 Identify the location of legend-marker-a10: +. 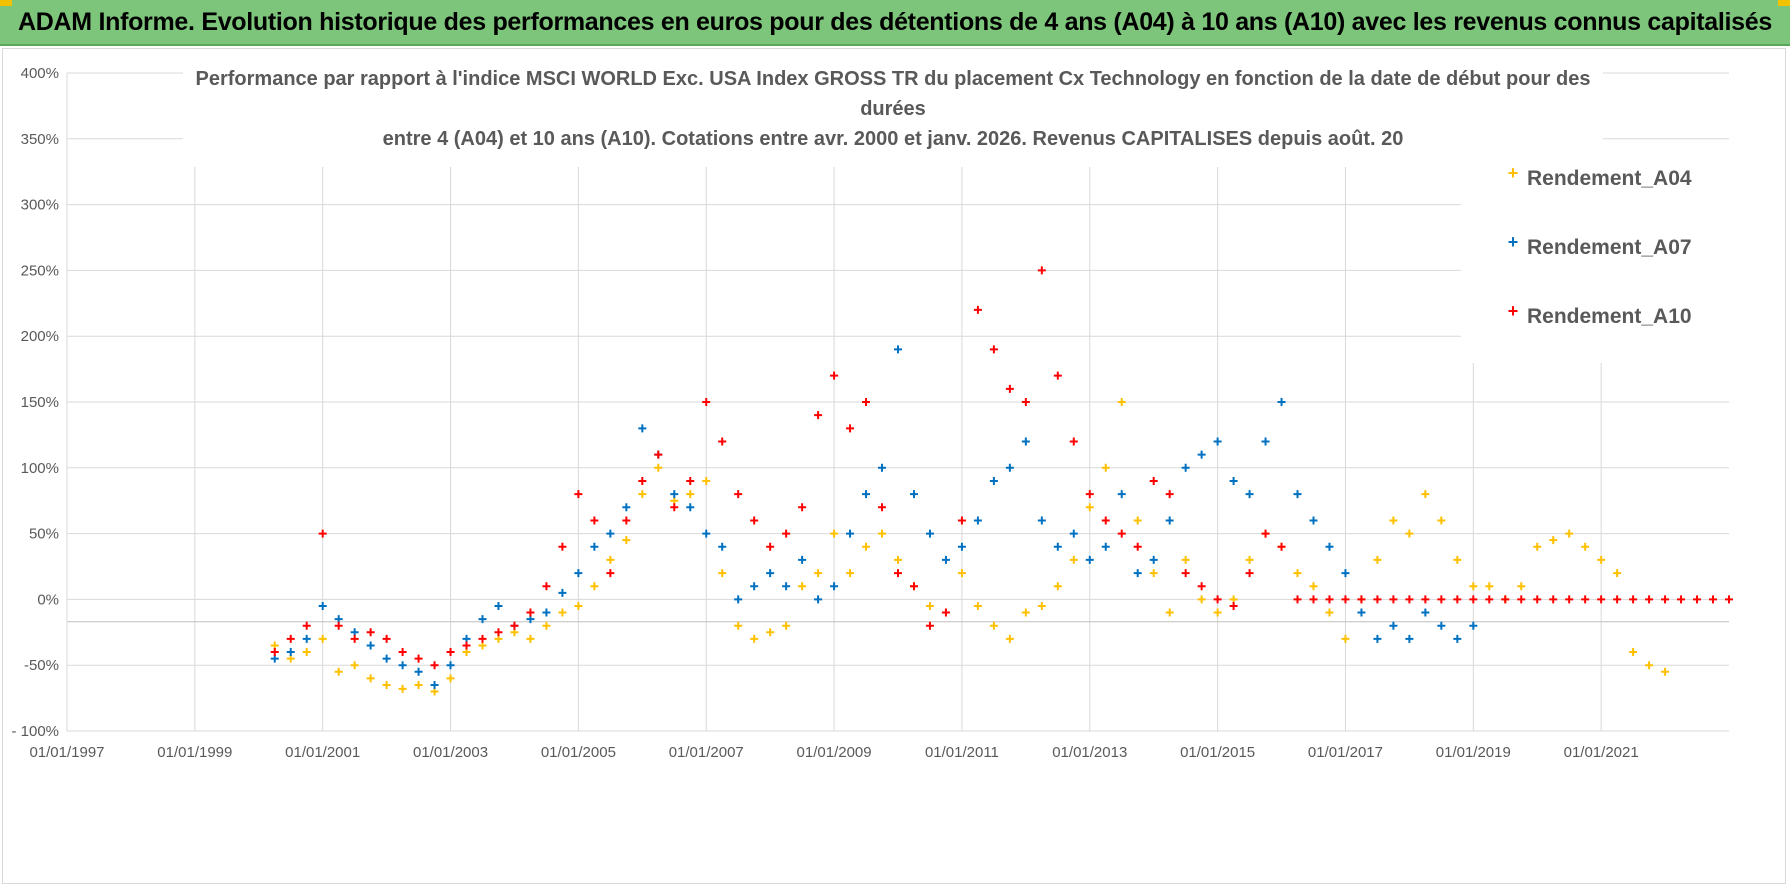
(1513, 311).